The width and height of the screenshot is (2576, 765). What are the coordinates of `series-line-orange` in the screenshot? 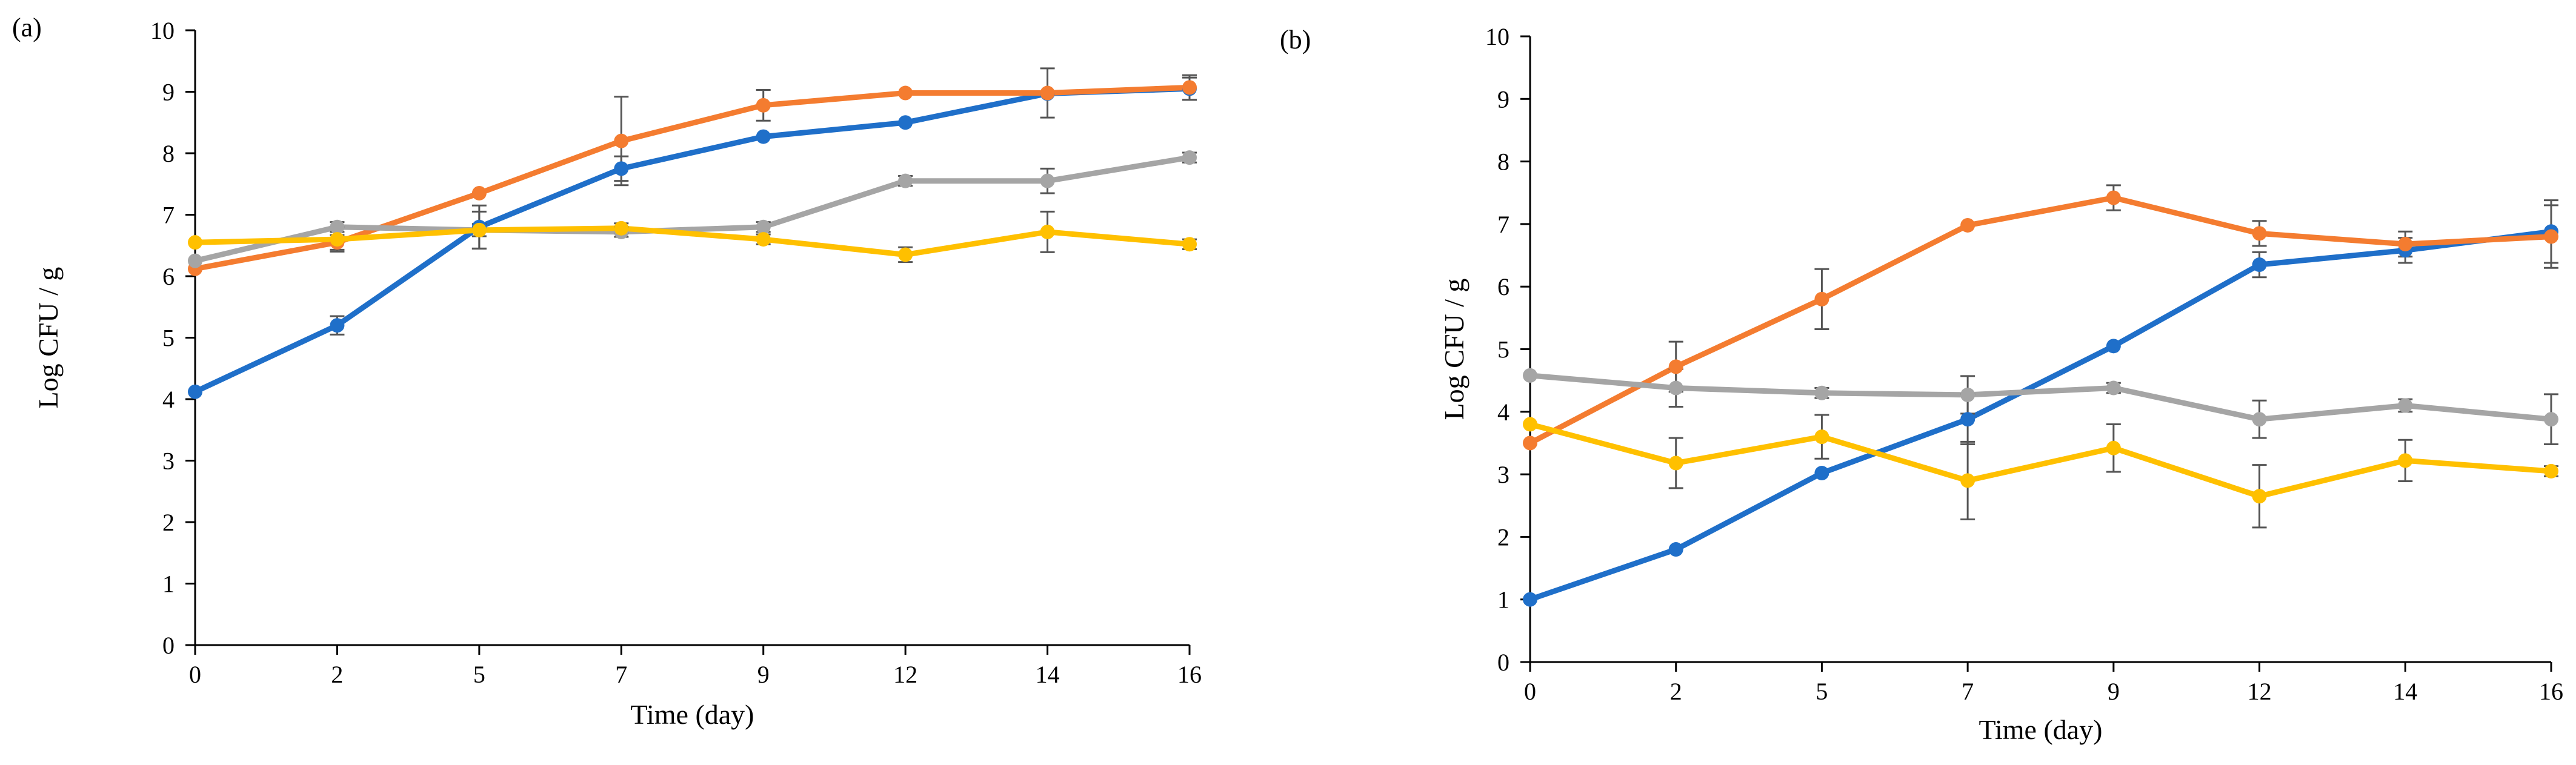 It's located at (2040, 320).